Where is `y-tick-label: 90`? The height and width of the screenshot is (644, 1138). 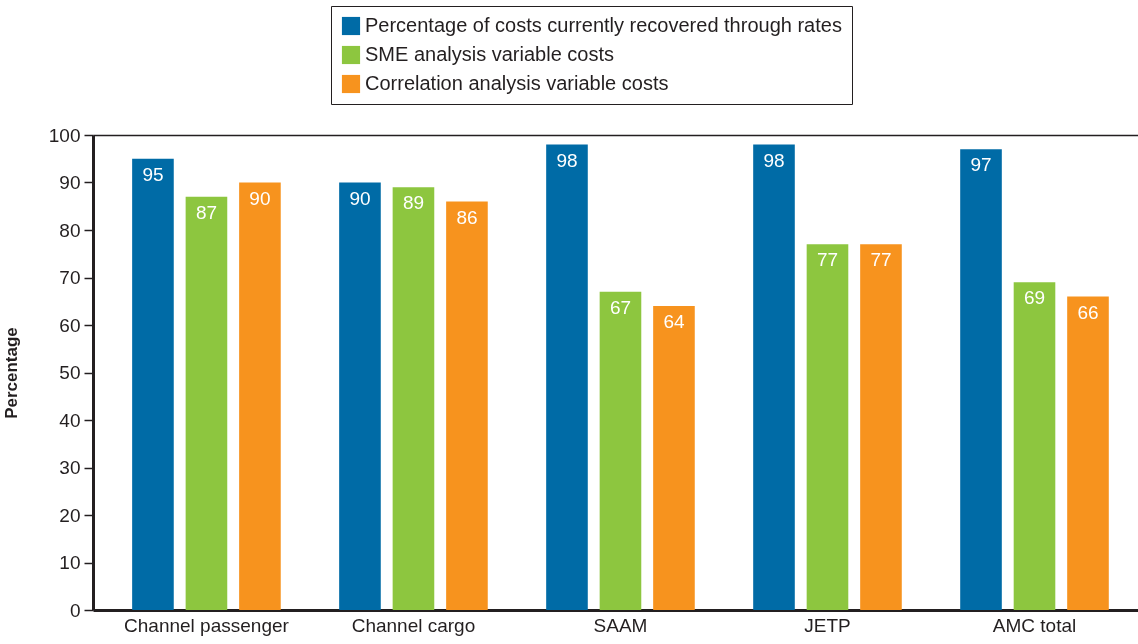 y-tick-label: 90 is located at coordinates (70, 182).